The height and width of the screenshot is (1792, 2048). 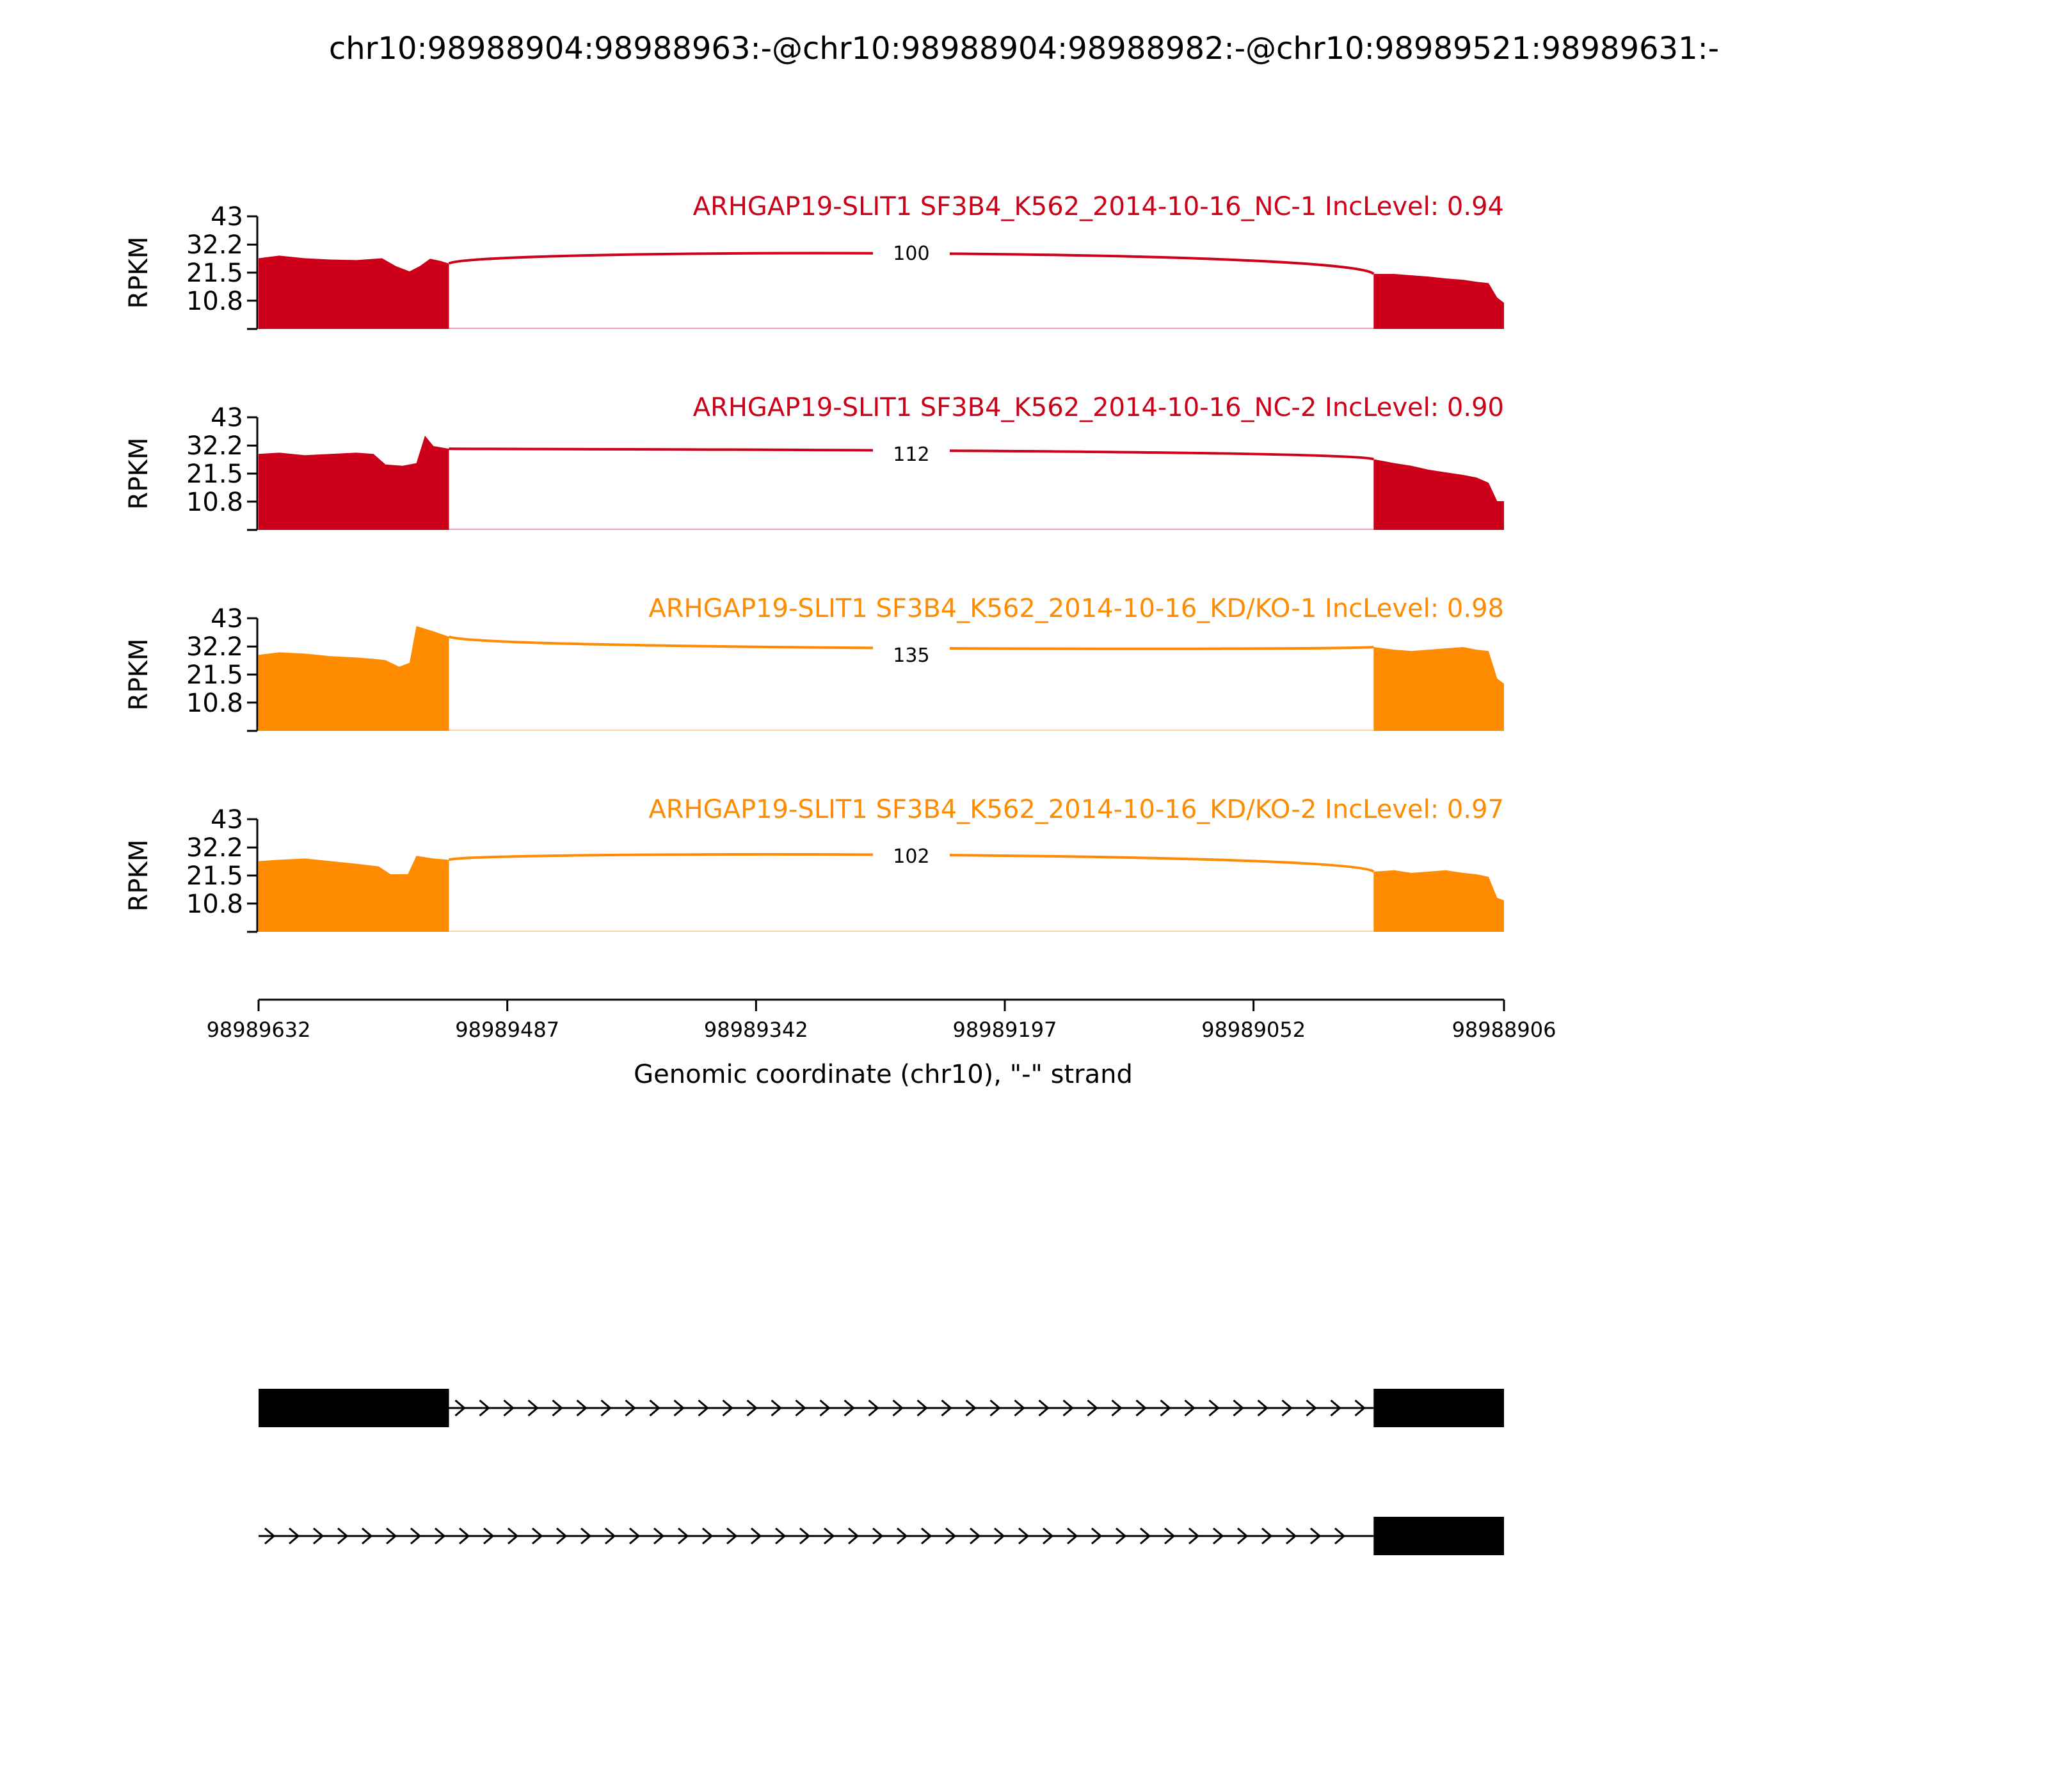 I want to click on x-tick-label: 98988906, so click(x=1504, y=1030).